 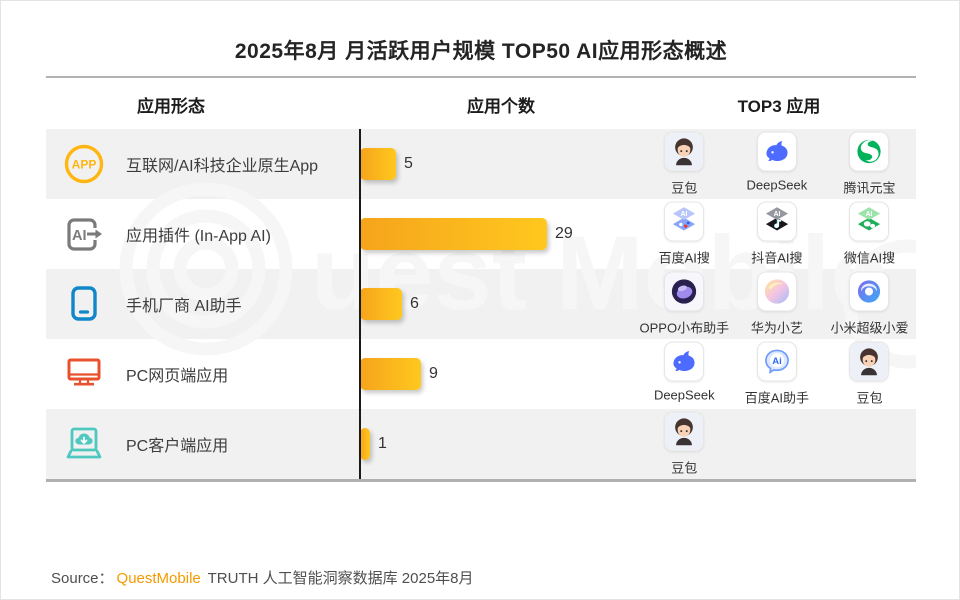 What do you see at coordinates (684, 291) in the screenshot?
I see `oppo-xiaobu-logo` at bounding box center [684, 291].